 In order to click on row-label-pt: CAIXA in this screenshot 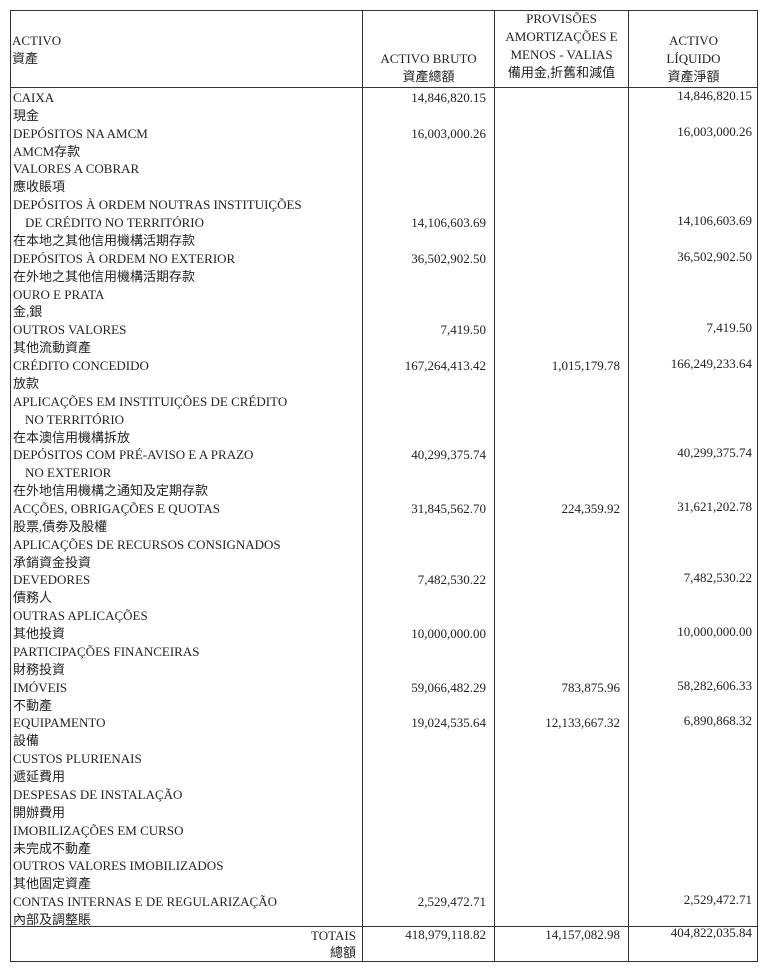, I will do `click(34, 97)`.